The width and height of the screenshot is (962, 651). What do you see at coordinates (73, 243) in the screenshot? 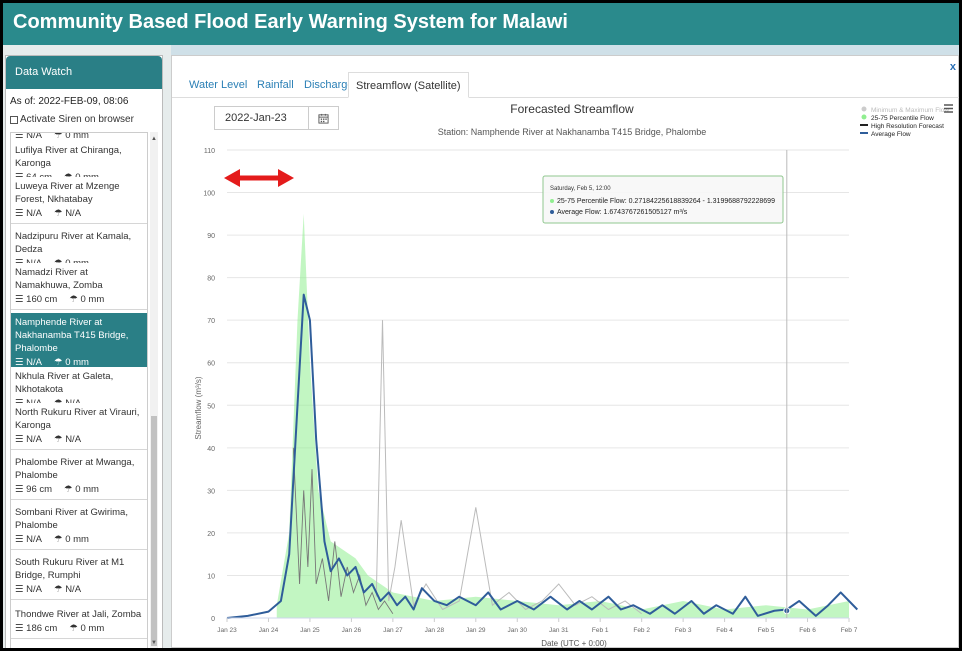
I see `station-name: Nadzipuru River at Kamala, Dedza` at bounding box center [73, 243].